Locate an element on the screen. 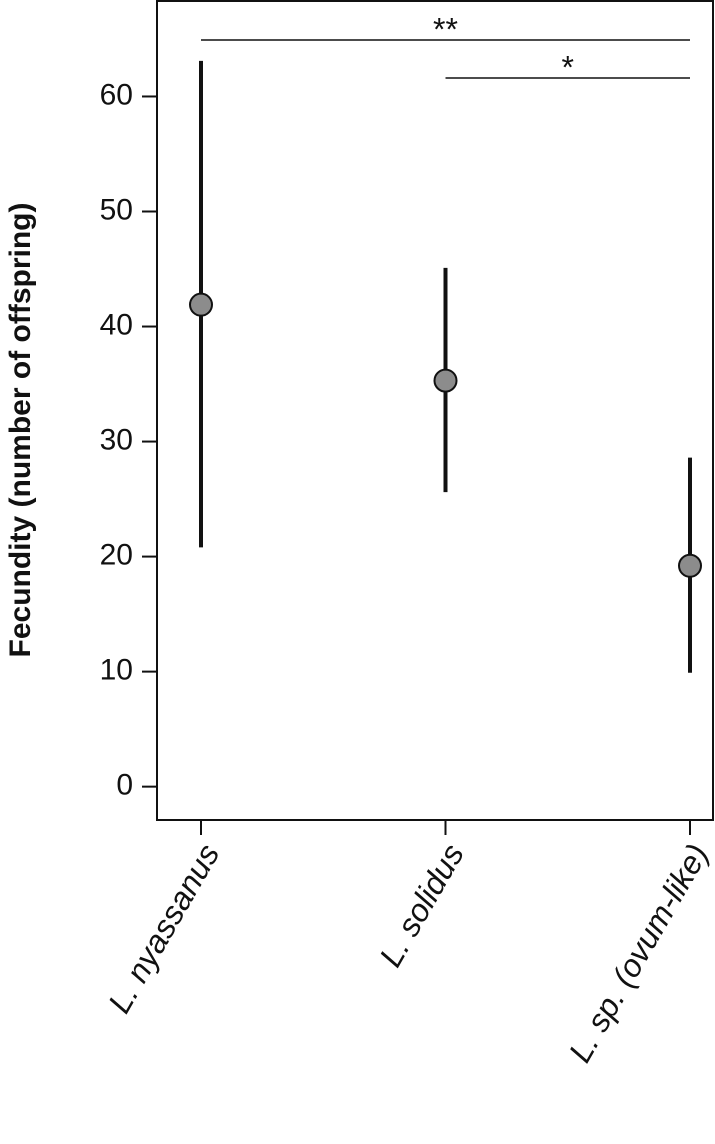 This screenshot has height=1144, width=715. x-tick-label: L. sp. (ovum-like) is located at coordinates (638, 953).